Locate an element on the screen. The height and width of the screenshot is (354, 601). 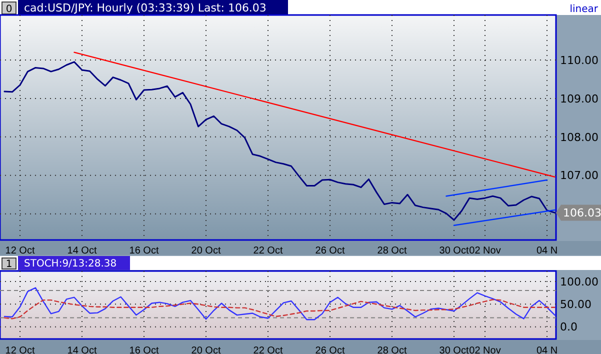
y-tick-label: 100.00 is located at coordinates (579, 281).